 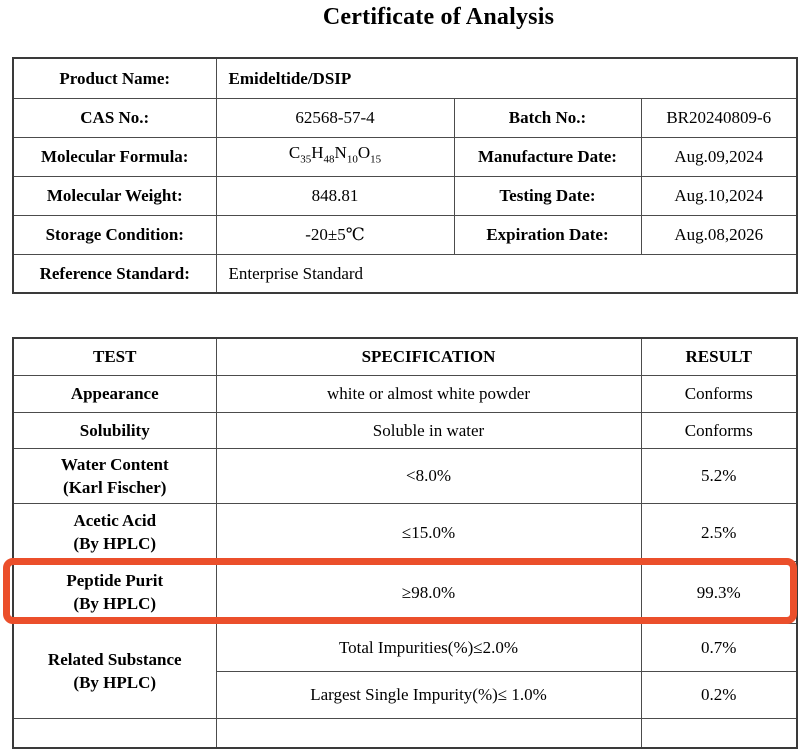 What do you see at coordinates (438, 17) in the screenshot?
I see `document-title: Certificate of Analysis` at bounding box center [438, 17].